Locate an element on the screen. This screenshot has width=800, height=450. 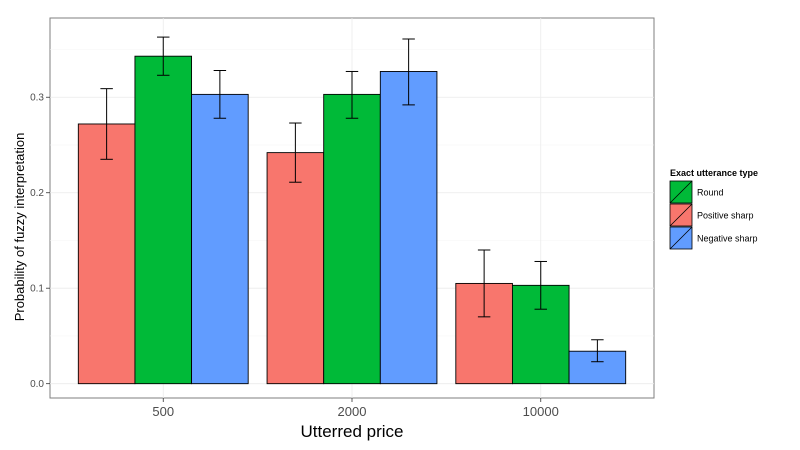
legend-title: Exact utterance type is located at coordinates (714, 173).